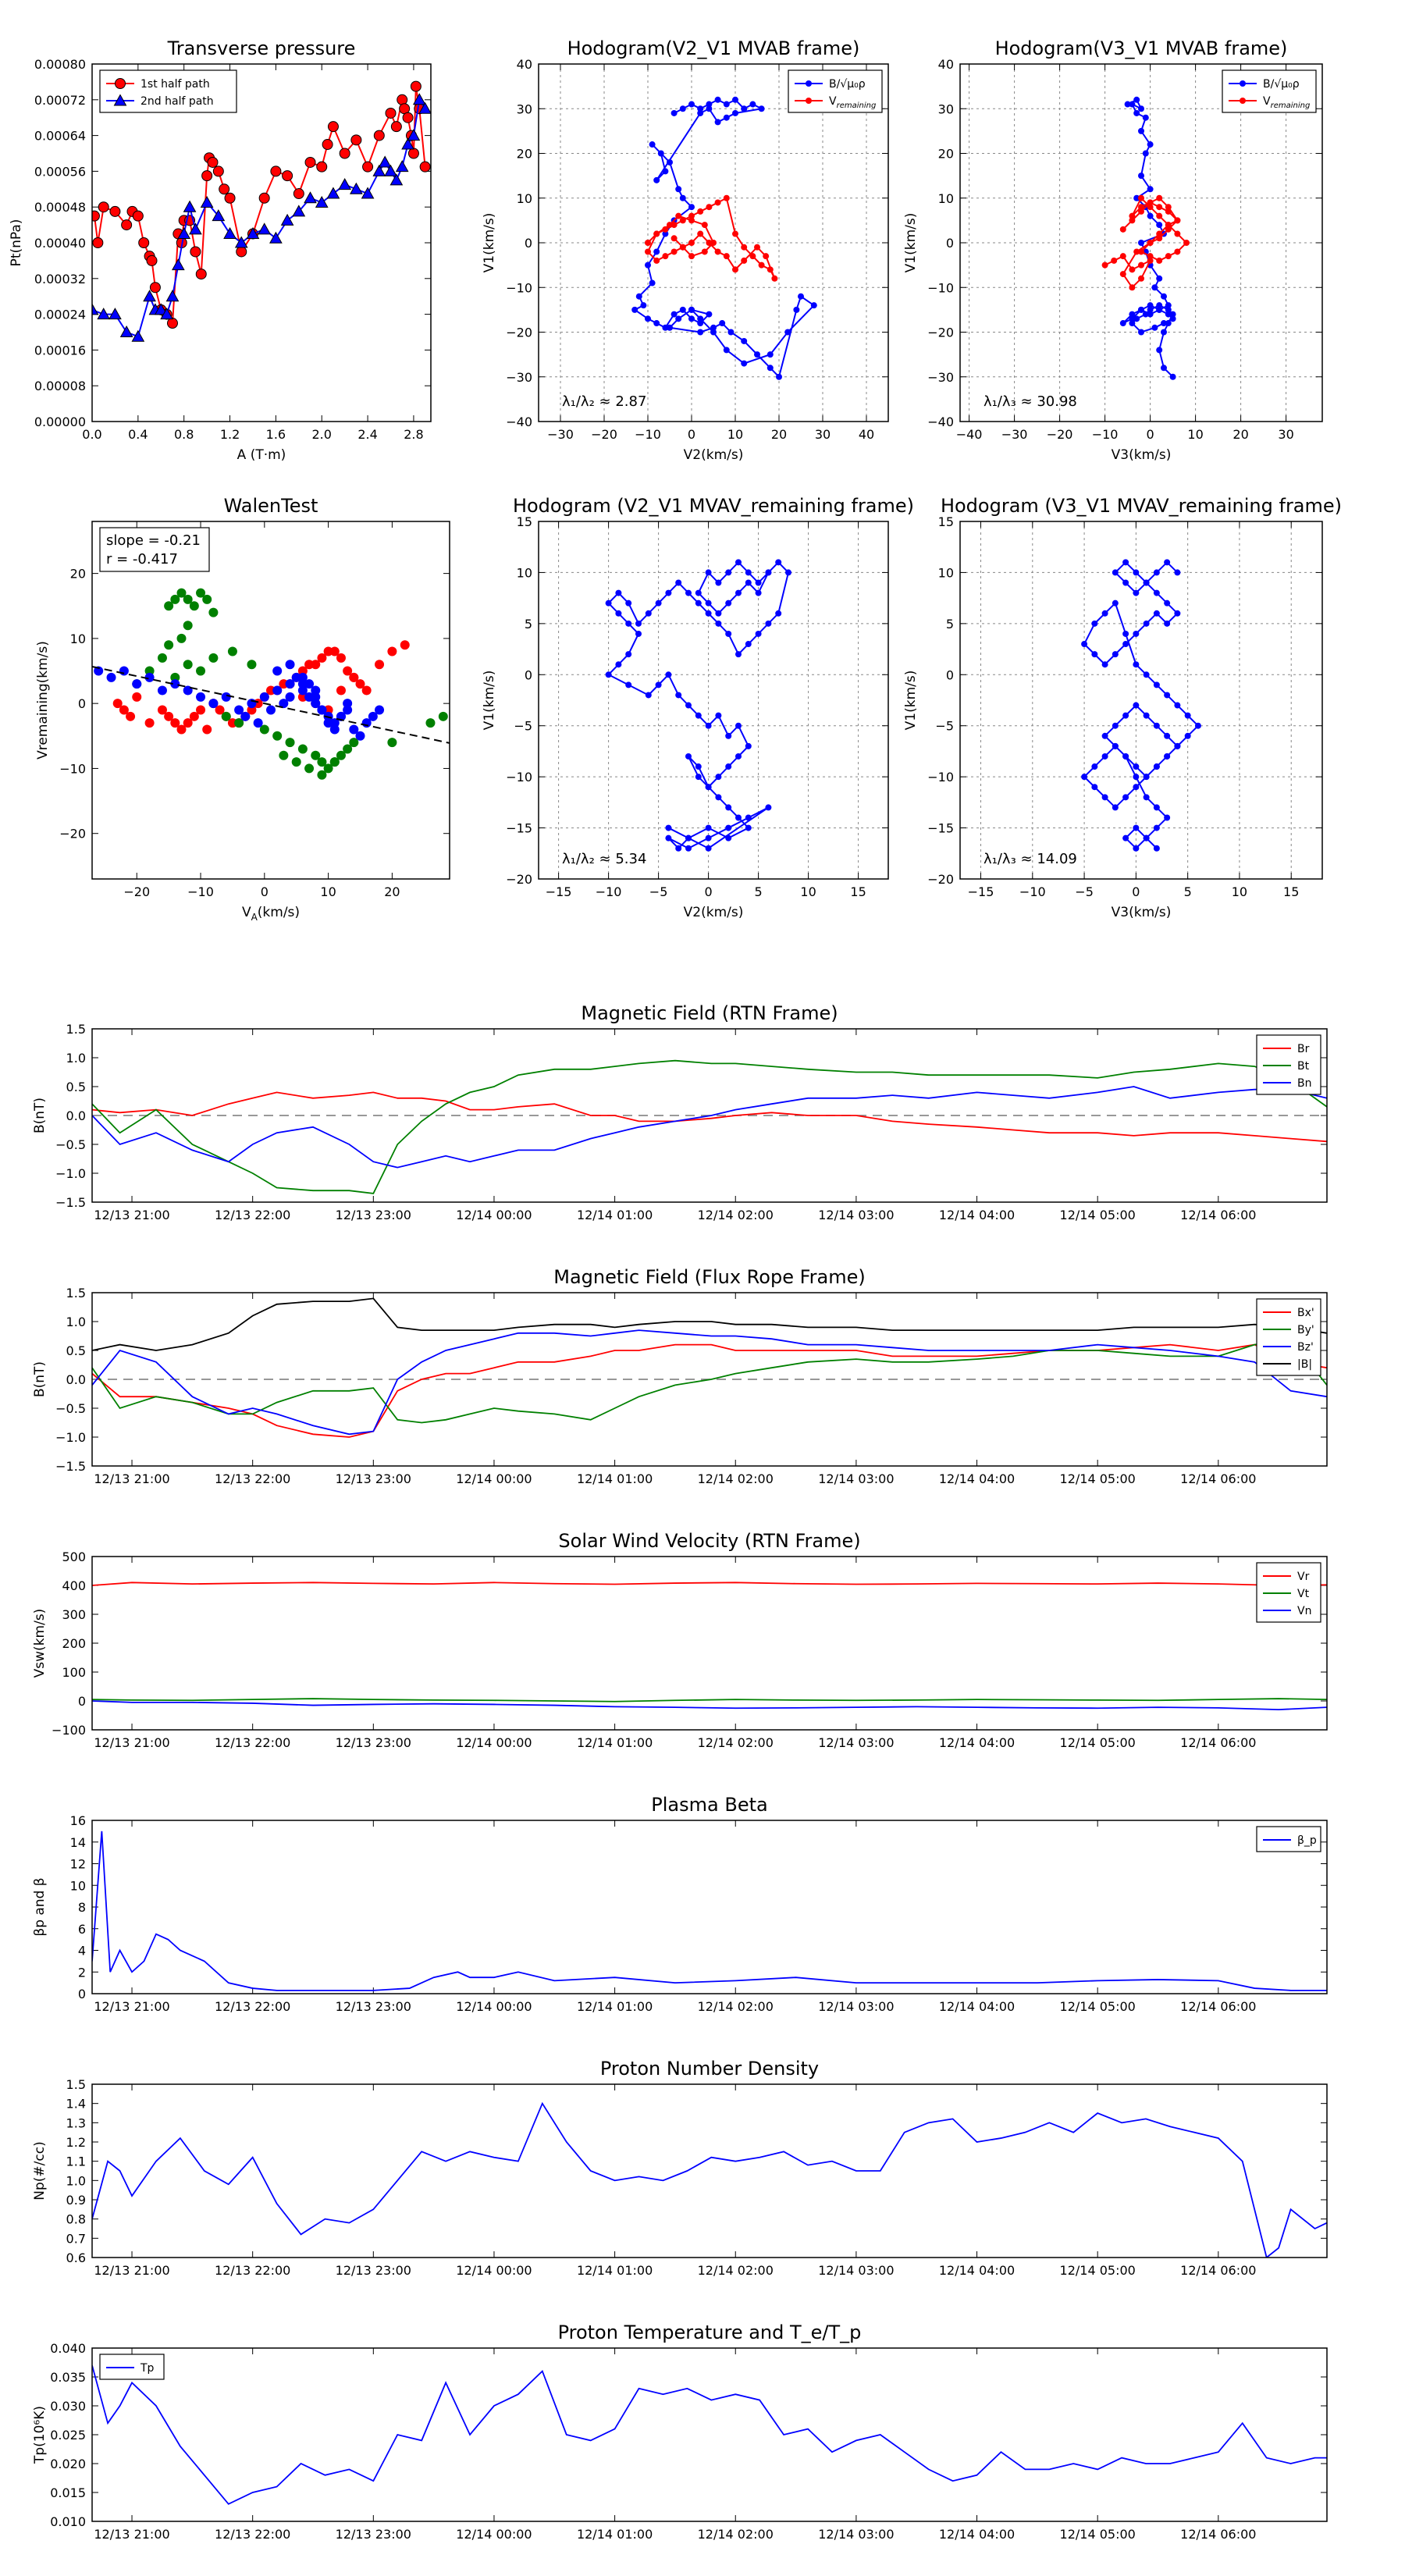  Describe the element at coordinates (177, 101) in the screenshot. I see `legend-label: 2nd half path` at that location.